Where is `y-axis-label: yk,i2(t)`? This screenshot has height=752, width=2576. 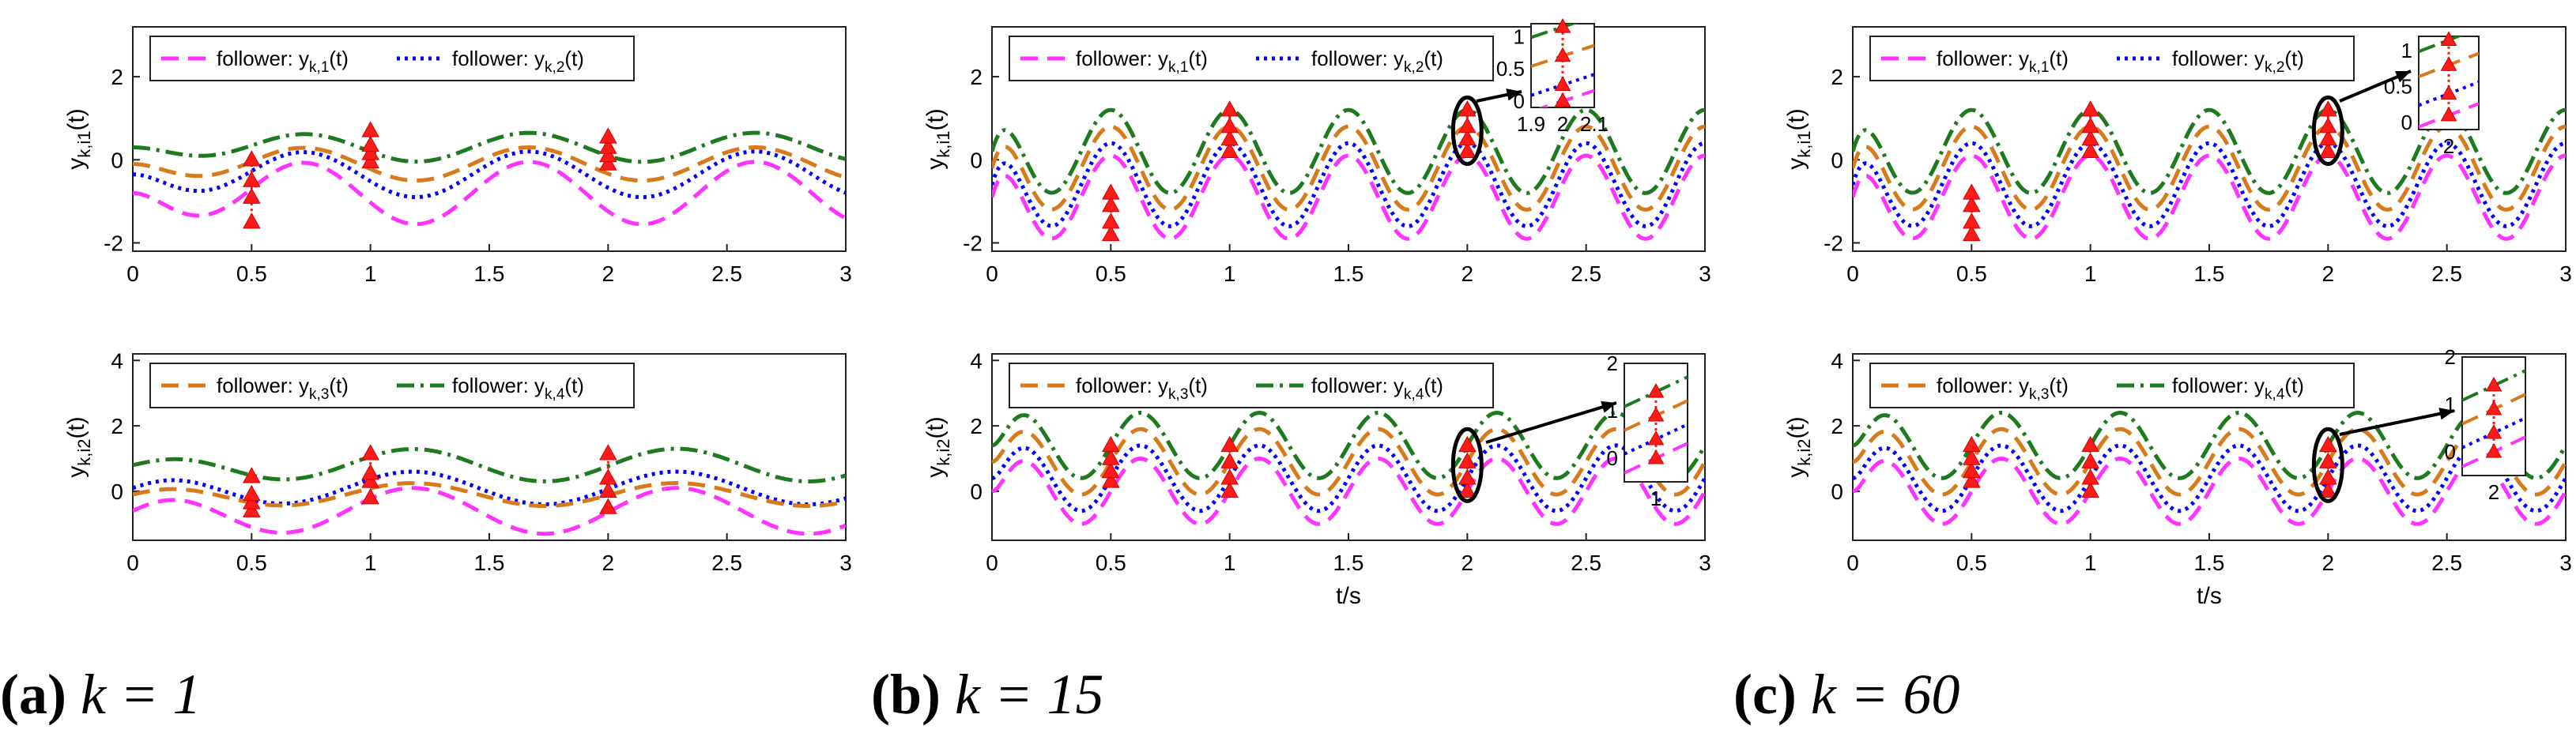 y-axis-label: yk,i2(t) is located at coordinates (78, 447).